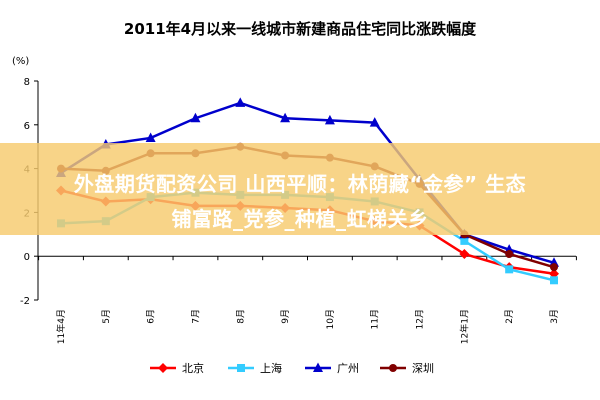 This screenshot has width=600, height=400. What do you see at coordinates (423, 368) in the screenshot?
I see `legend-label: 深圳` at bounding box center [423, 368].